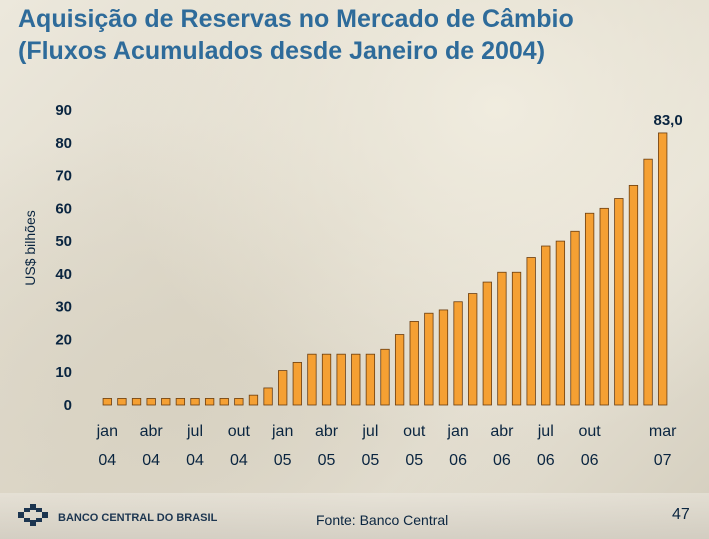 This screenshot has height=539, width=709. Describe the element at coordinates (681, 514) in the screenshot. I see `page-number: 47` at that location.